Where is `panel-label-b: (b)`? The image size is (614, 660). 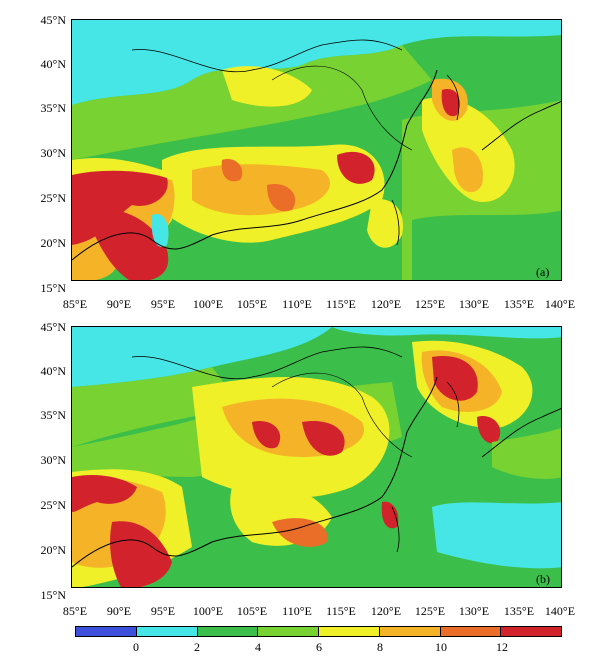 panel-label-b: (b) is located at coordinates (543, 579).